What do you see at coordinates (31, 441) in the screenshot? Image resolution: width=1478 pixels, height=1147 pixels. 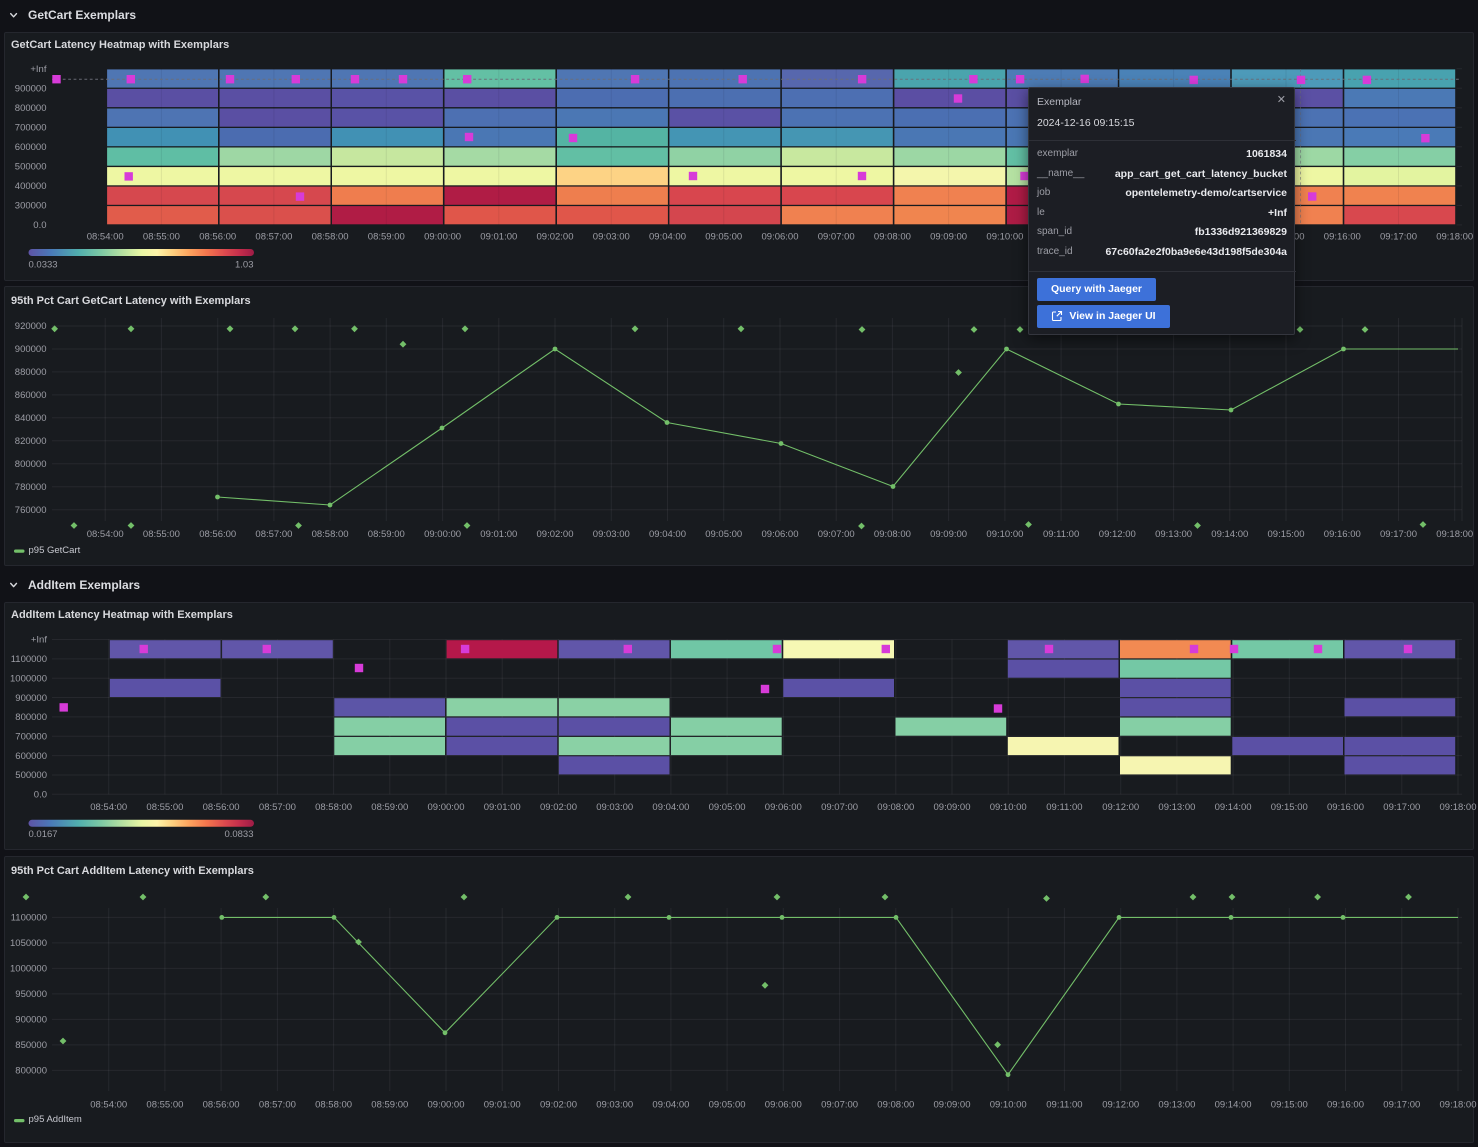 I see `svg-text: 820000` at bounding box center [31, 441].